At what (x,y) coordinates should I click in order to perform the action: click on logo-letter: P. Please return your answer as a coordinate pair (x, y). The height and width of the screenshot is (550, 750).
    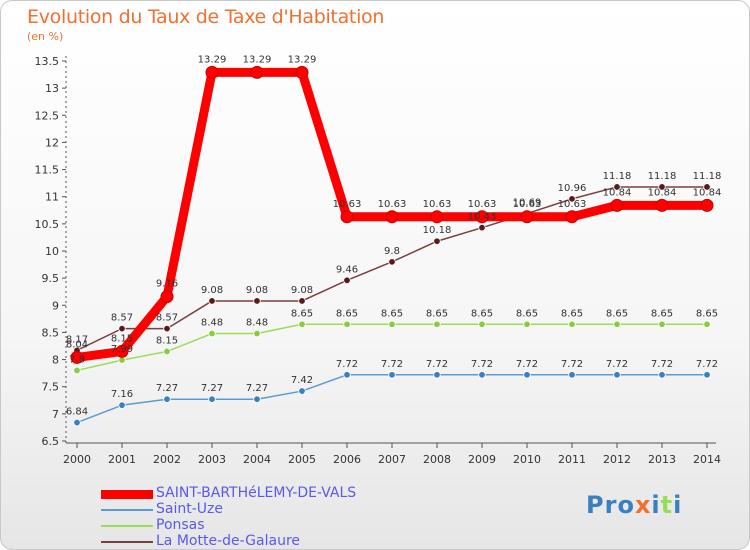
    Looking at the image, I should click on (595, 505).